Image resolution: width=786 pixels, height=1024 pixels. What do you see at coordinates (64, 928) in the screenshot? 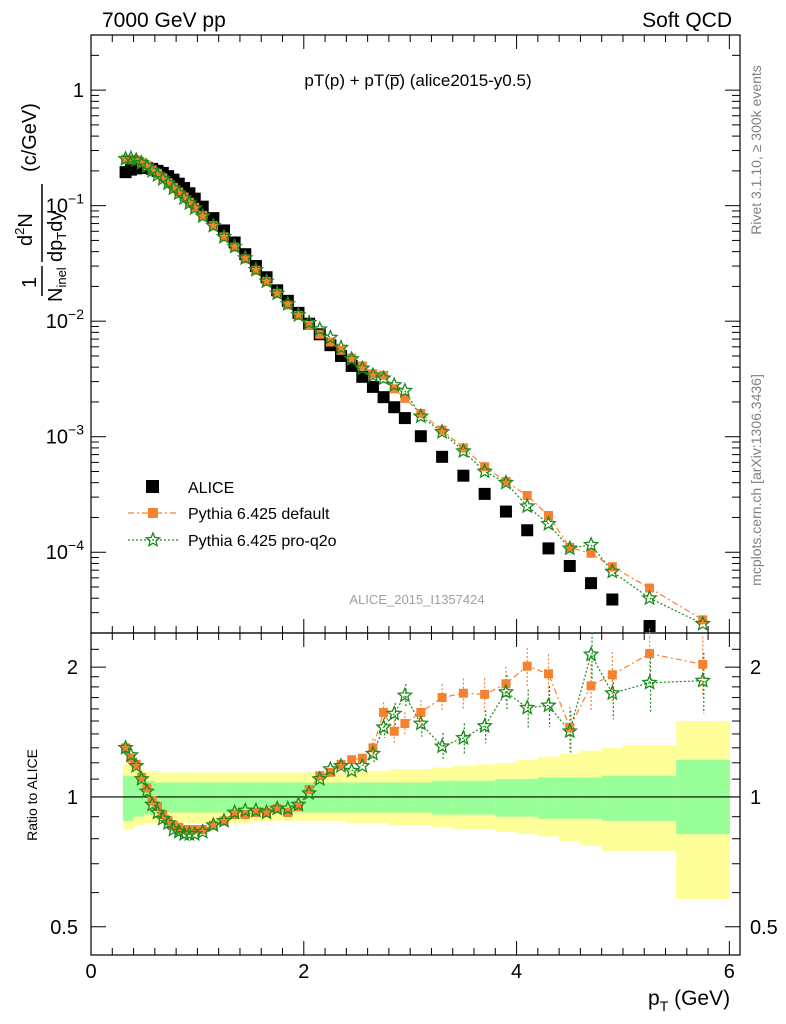
I see `ratio-y-tick-label: 0.5` at bounding box center [64, 928].